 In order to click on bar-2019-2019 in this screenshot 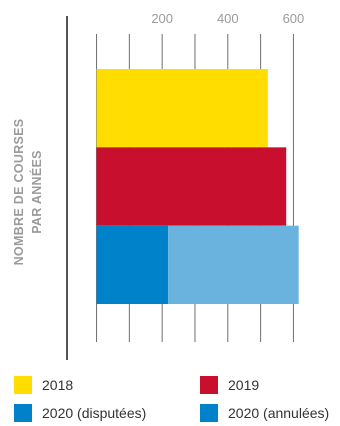, I will do `click(191, 186)`.